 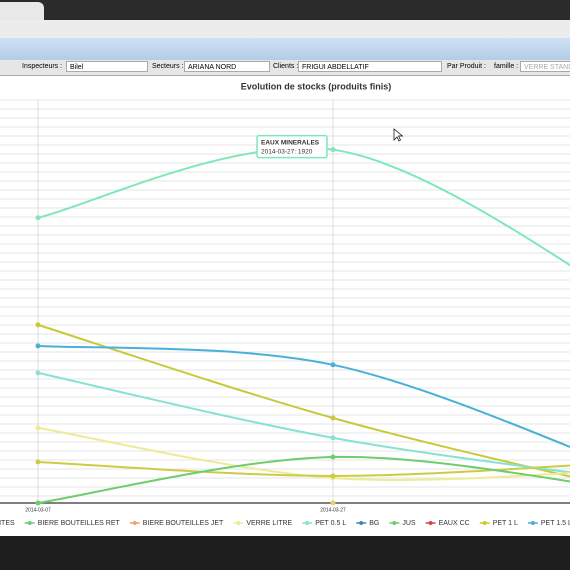 I want to click on tooltip-box, so click(x=292, y=146).